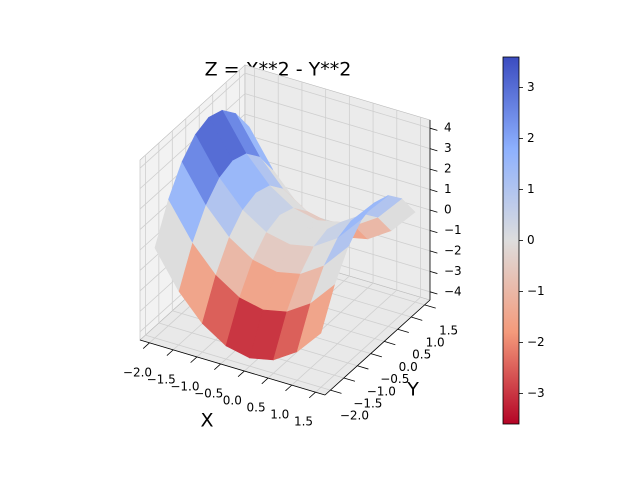 The image size is (640, 478). I want to click on z-tick-label: 4, so click(448, 128).